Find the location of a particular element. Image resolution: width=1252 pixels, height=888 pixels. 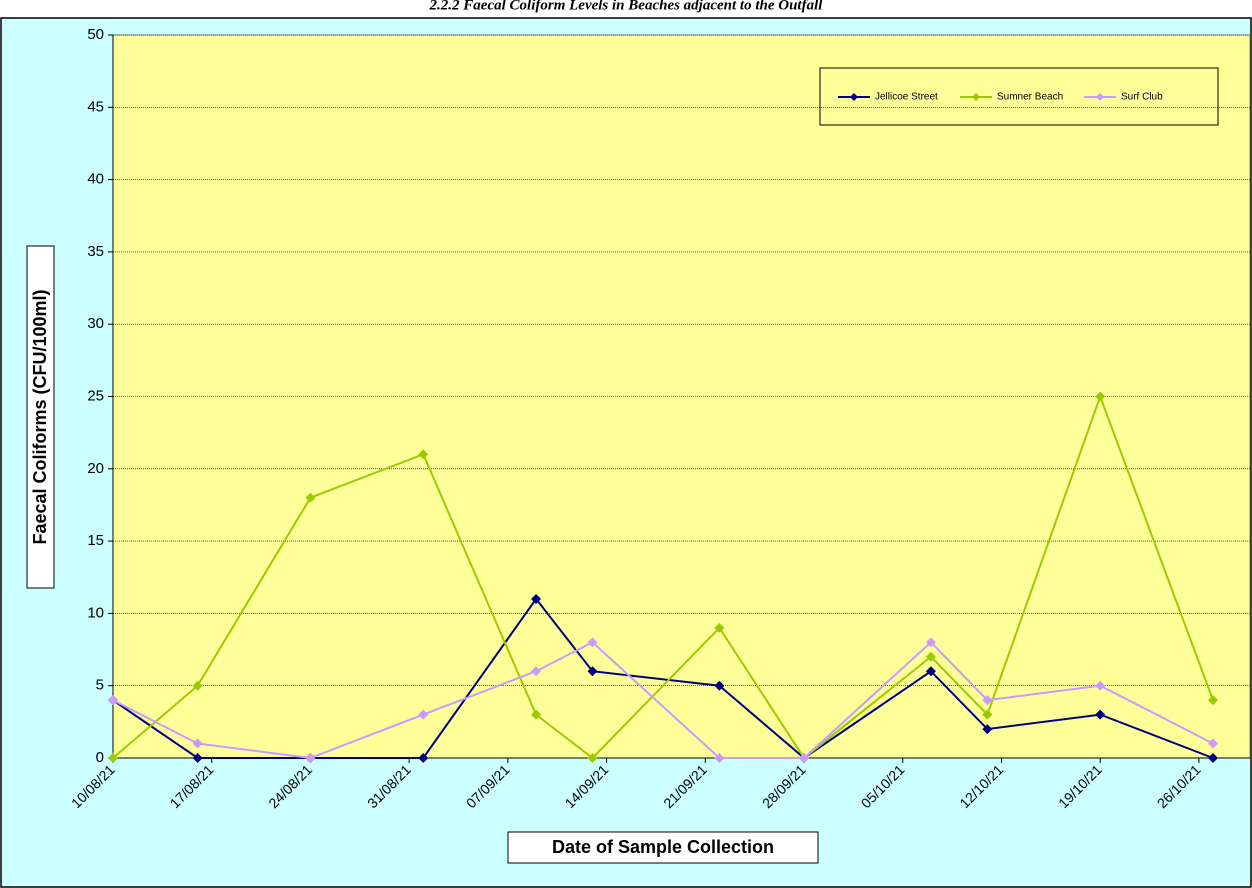

y-tick-label: 40 is located at coordinates (95, 179).